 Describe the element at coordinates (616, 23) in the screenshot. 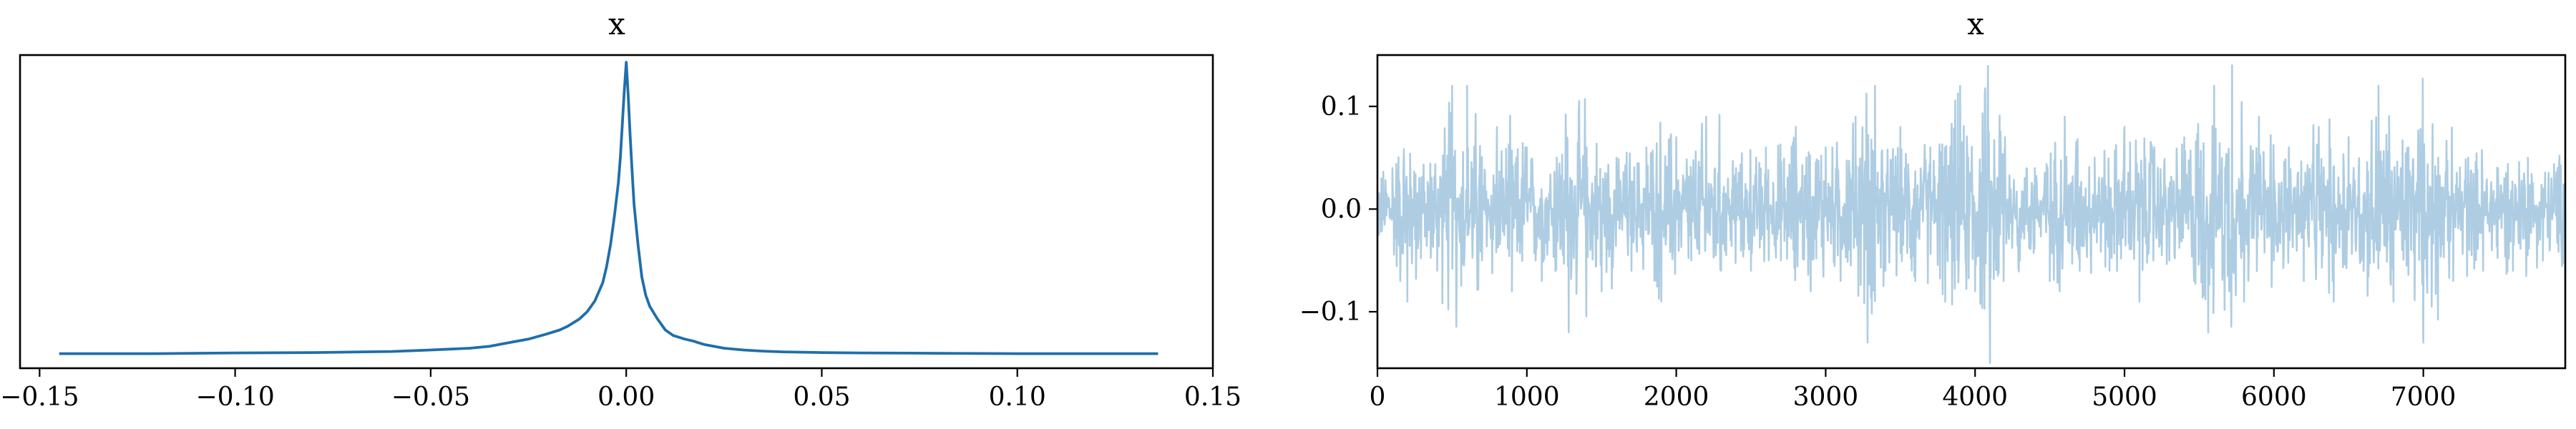

I see `density-plot-title: x` at that location.